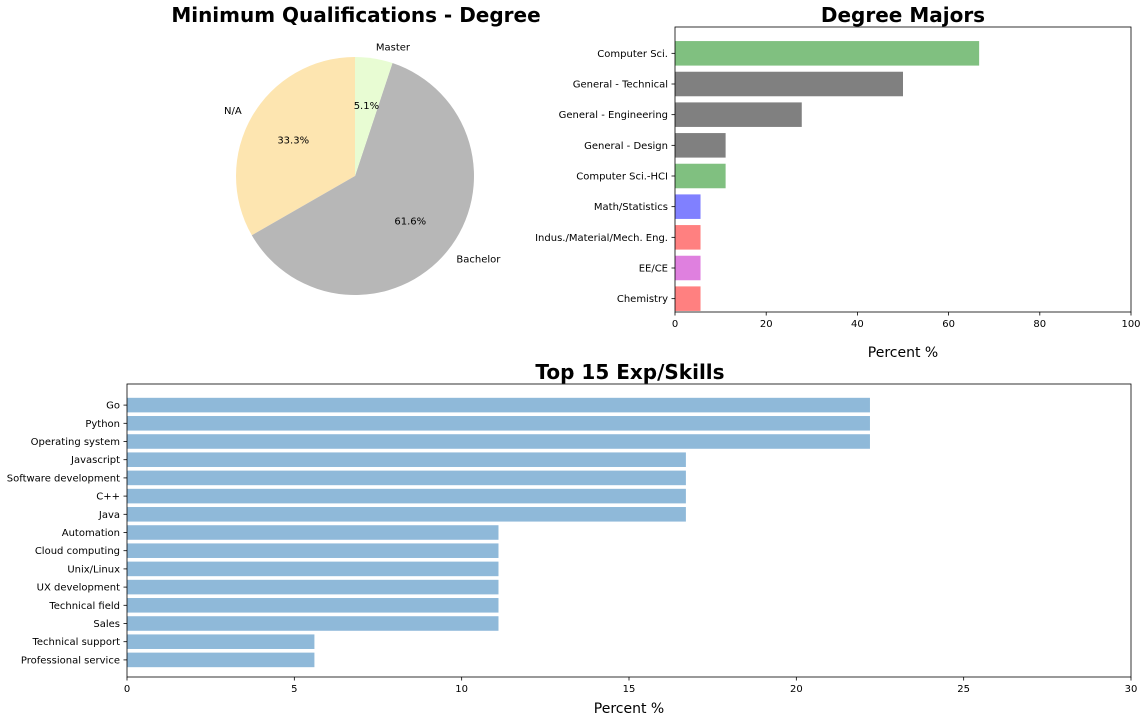 This screenshot has height=722, width=1148. Describe the element at coordinates (498, 441) in the screenshot. I see `skills-bar-operating-system` at that location.